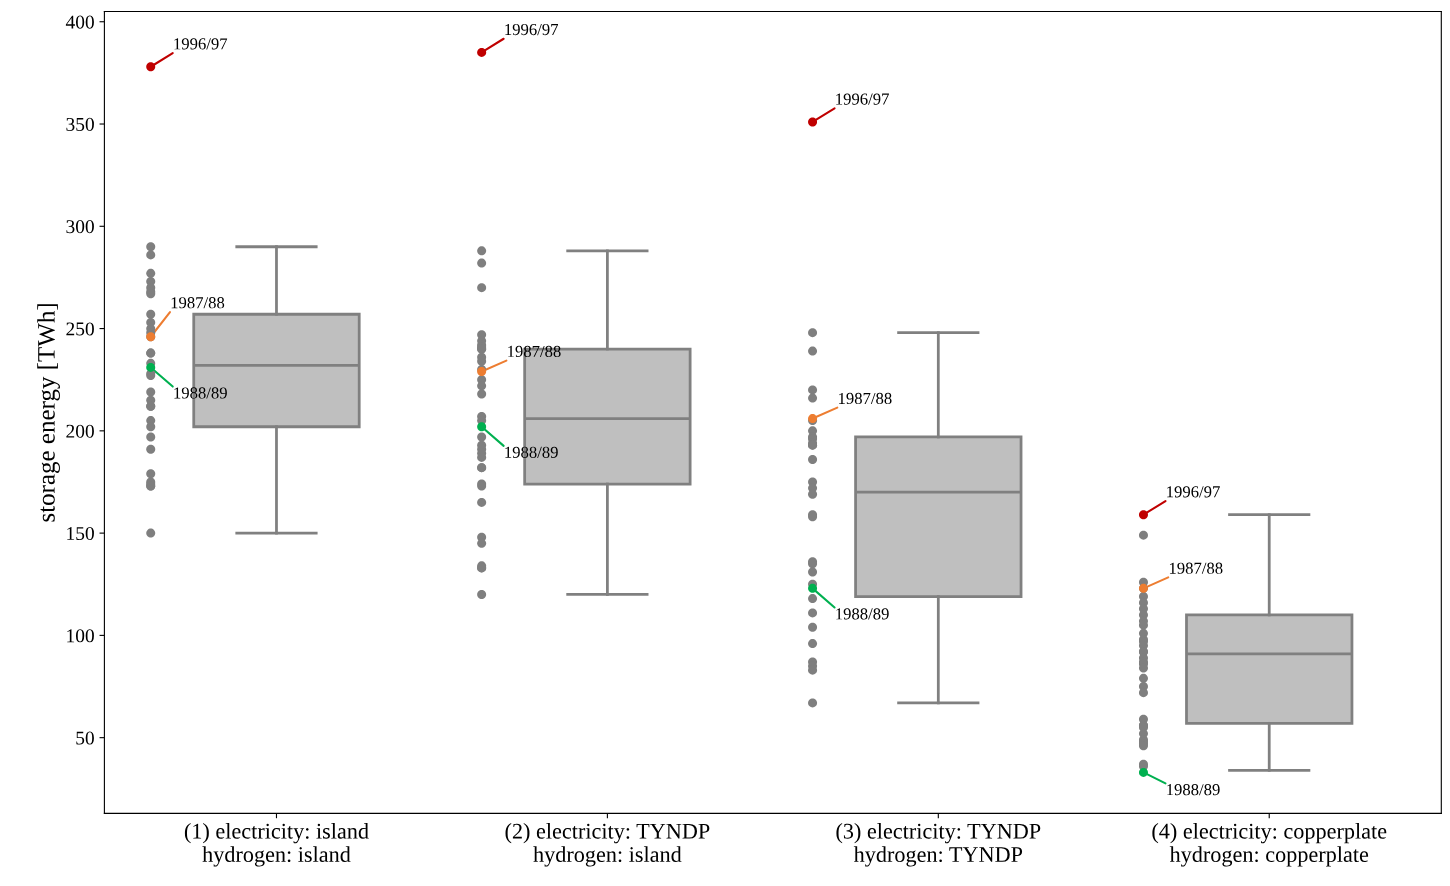  I want to click on y-axis-title: storage energy [TWh], so click(48, 413).